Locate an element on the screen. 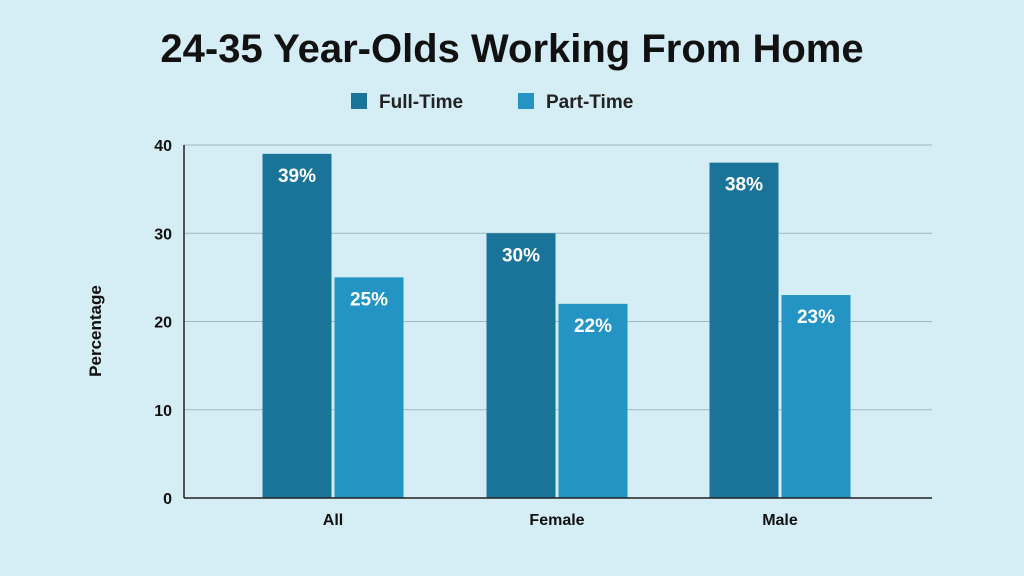 The width and height of the screenshot is (1024, 576). y-tick-label-30: 30 is located at coordinates (163, 234).